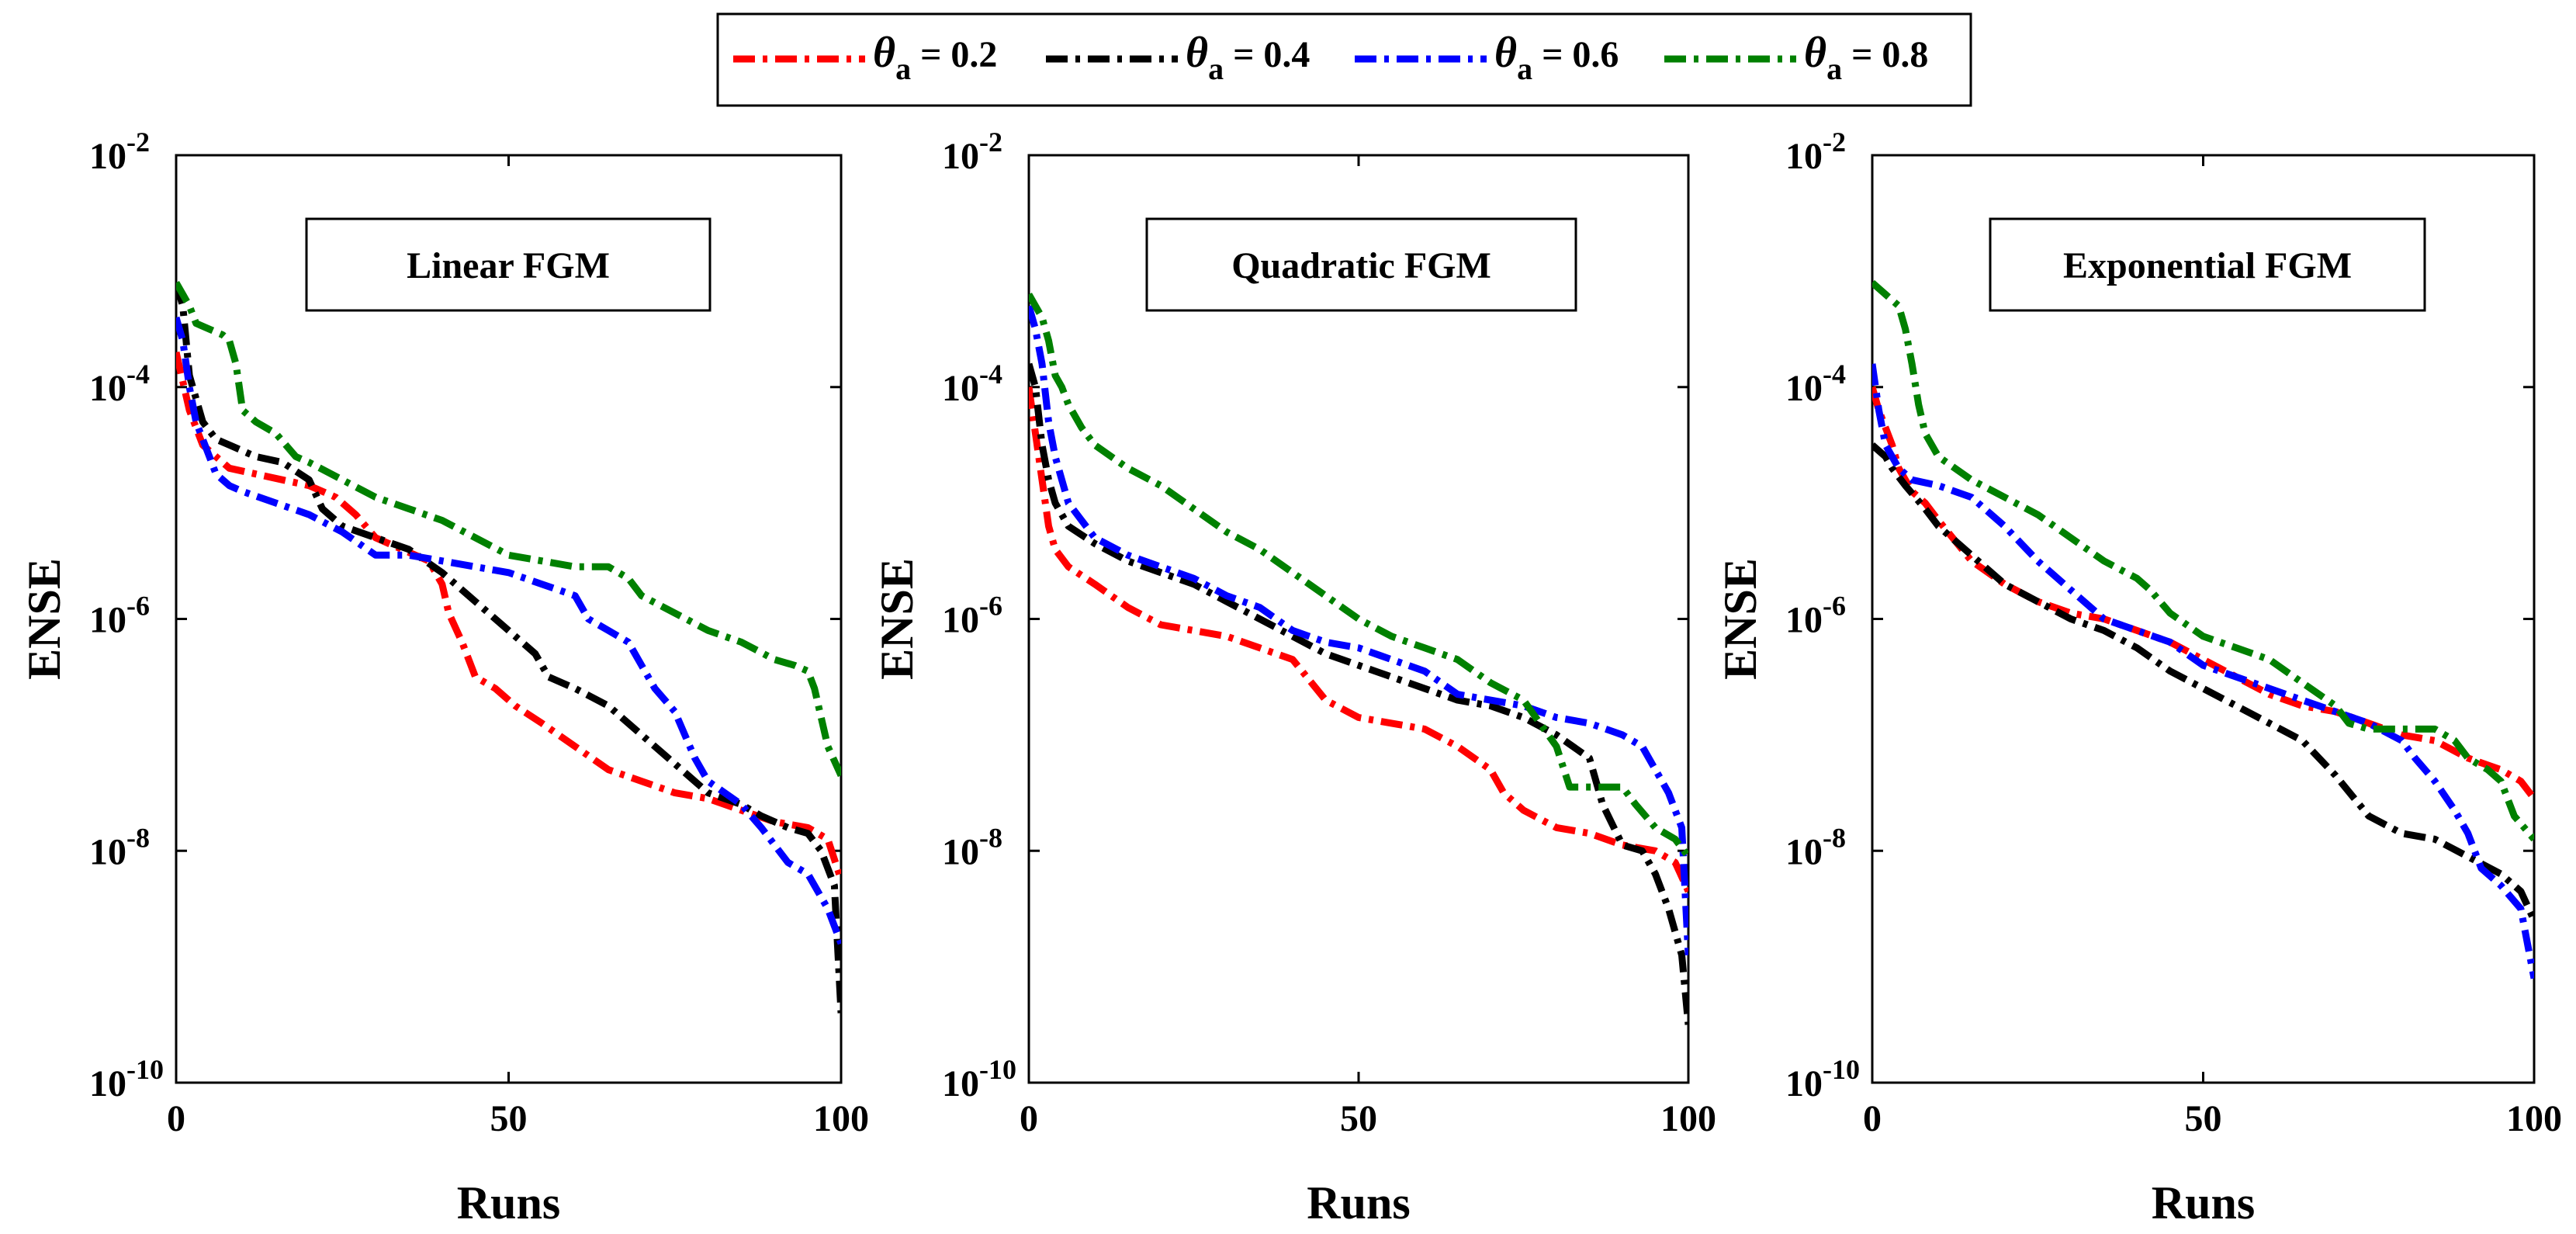  What do you see at coordinates (1487, 57) in the screenshot?
I see `legend-entry: θa = 0.6` at bounding box center [1487, 57].